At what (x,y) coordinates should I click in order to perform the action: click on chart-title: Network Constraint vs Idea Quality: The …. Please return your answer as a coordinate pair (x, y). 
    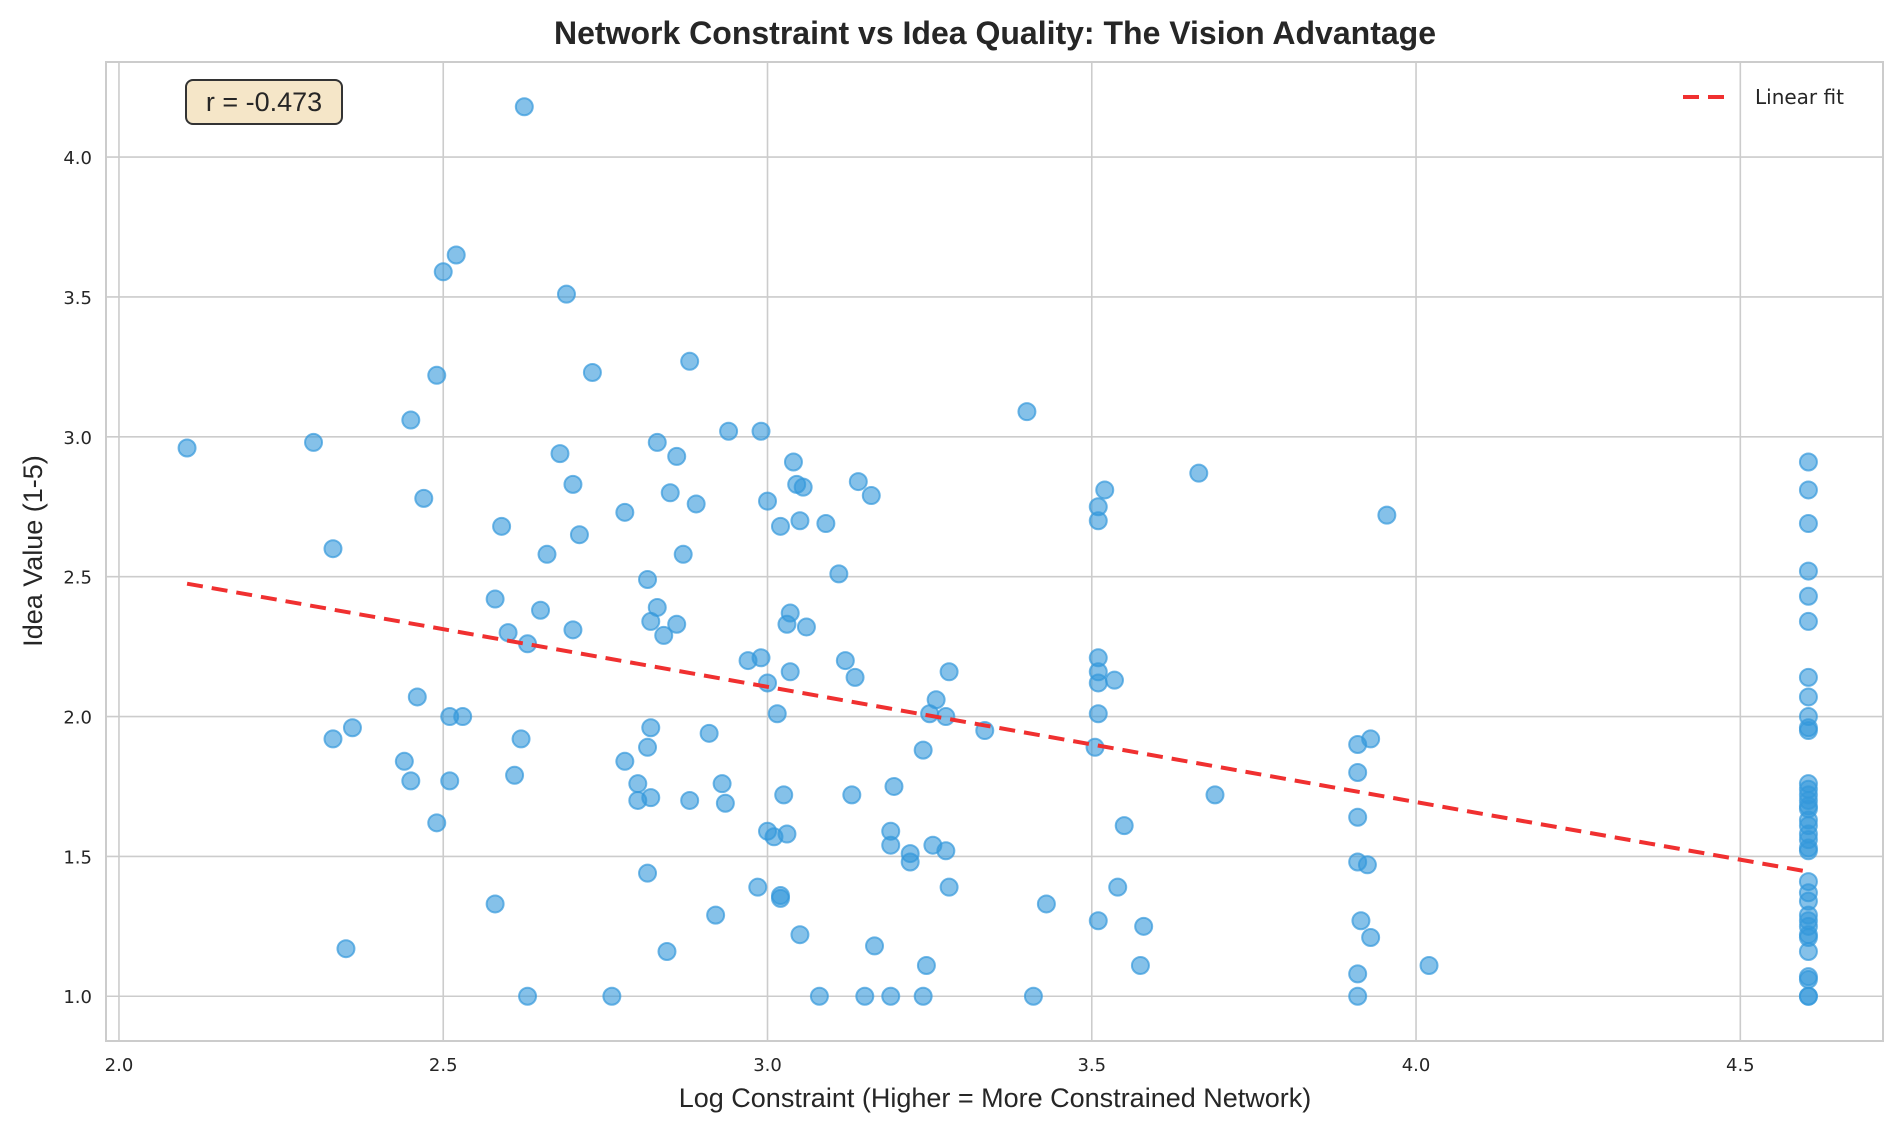
    Looking at the image, I should click on (995, 33).